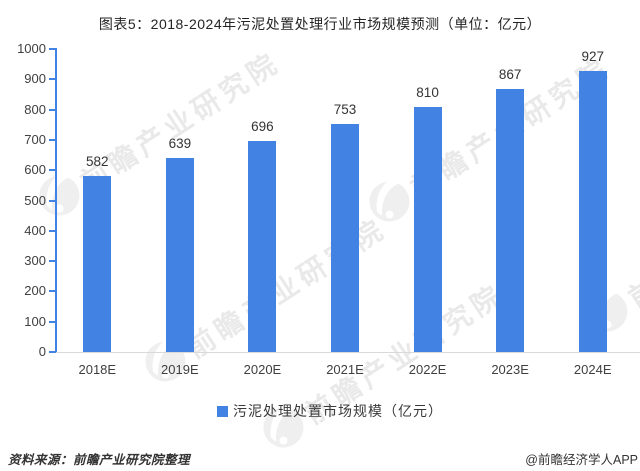 This screenshot has width=640, height=471. I want to click on chart-title: 图表5：2018-2024年污泥处置处理行业市场规模预测（单位：亿元）, so click(320, 24).